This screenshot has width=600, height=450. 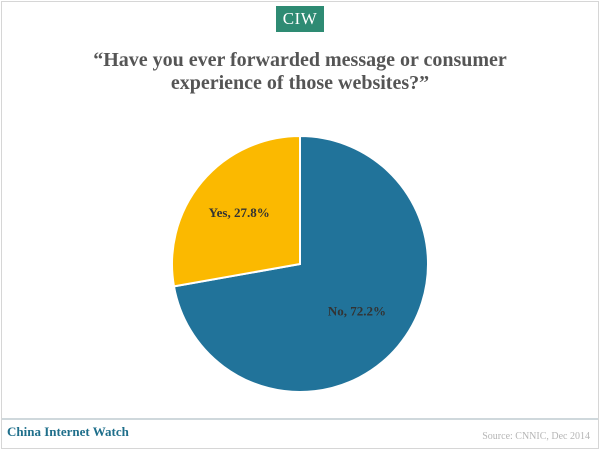 I want to click on pie-slice-yes, so click(x=236, y=211).